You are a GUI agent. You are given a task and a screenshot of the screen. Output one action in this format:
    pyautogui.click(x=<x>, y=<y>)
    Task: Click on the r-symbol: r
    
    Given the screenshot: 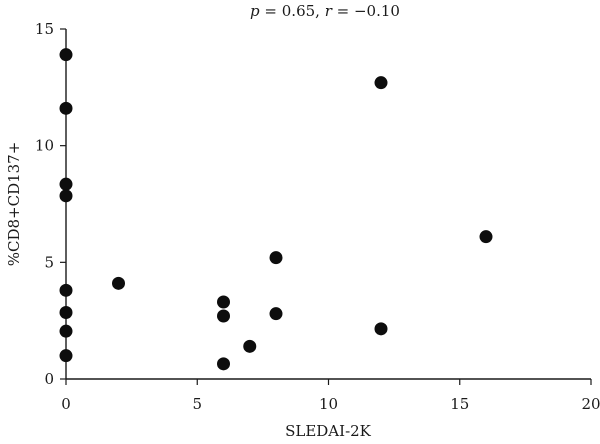 What is the action you would take?
    pyautogui.click(x=329, y=11)
    